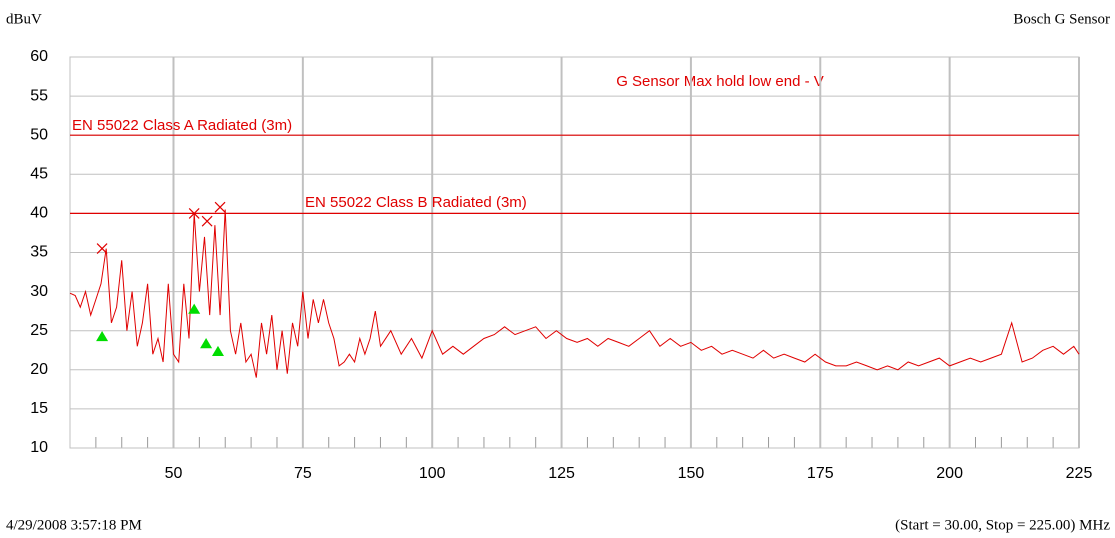 This screenshot has width=1115, height=538. I want to click on y-tick-label: 35, so click(39, 252).